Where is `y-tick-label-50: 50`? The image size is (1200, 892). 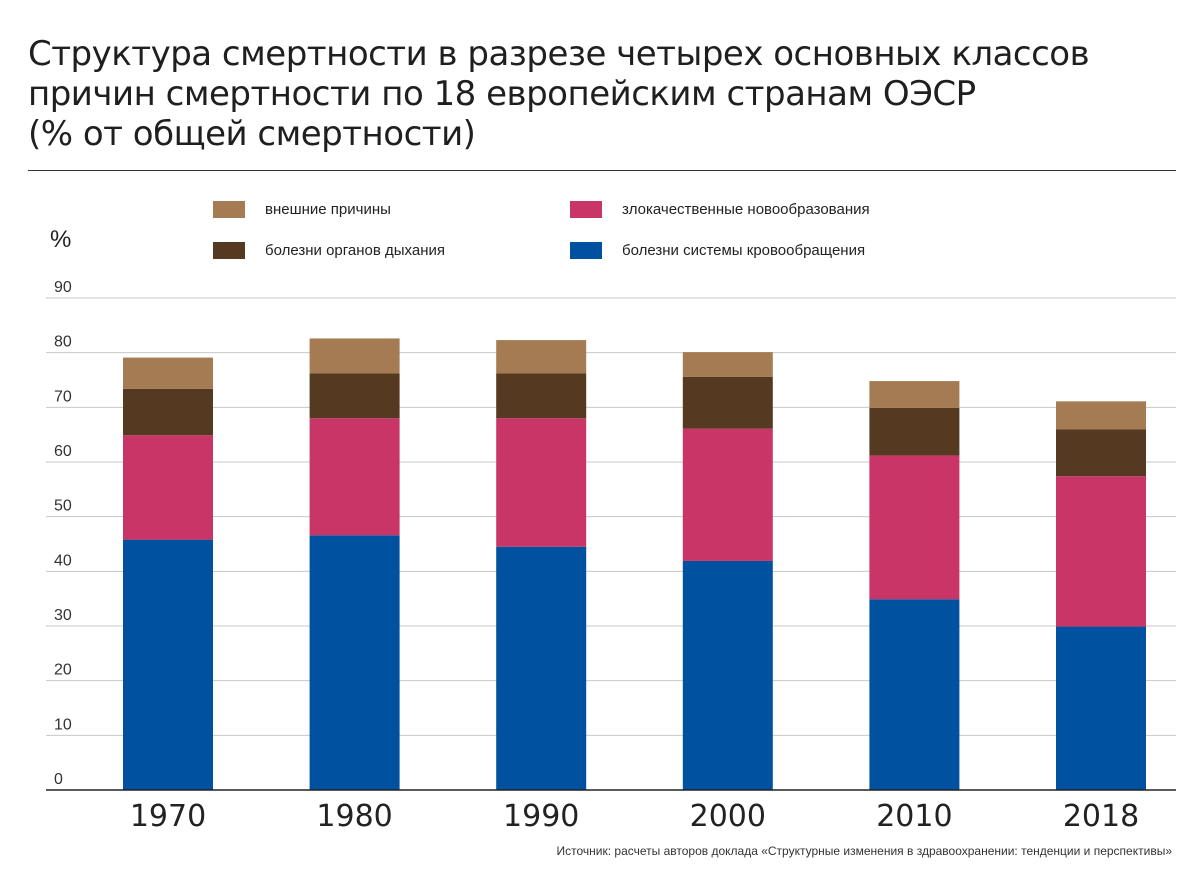 y-tick-label-50: 50 is located at coordinates (63, 506).